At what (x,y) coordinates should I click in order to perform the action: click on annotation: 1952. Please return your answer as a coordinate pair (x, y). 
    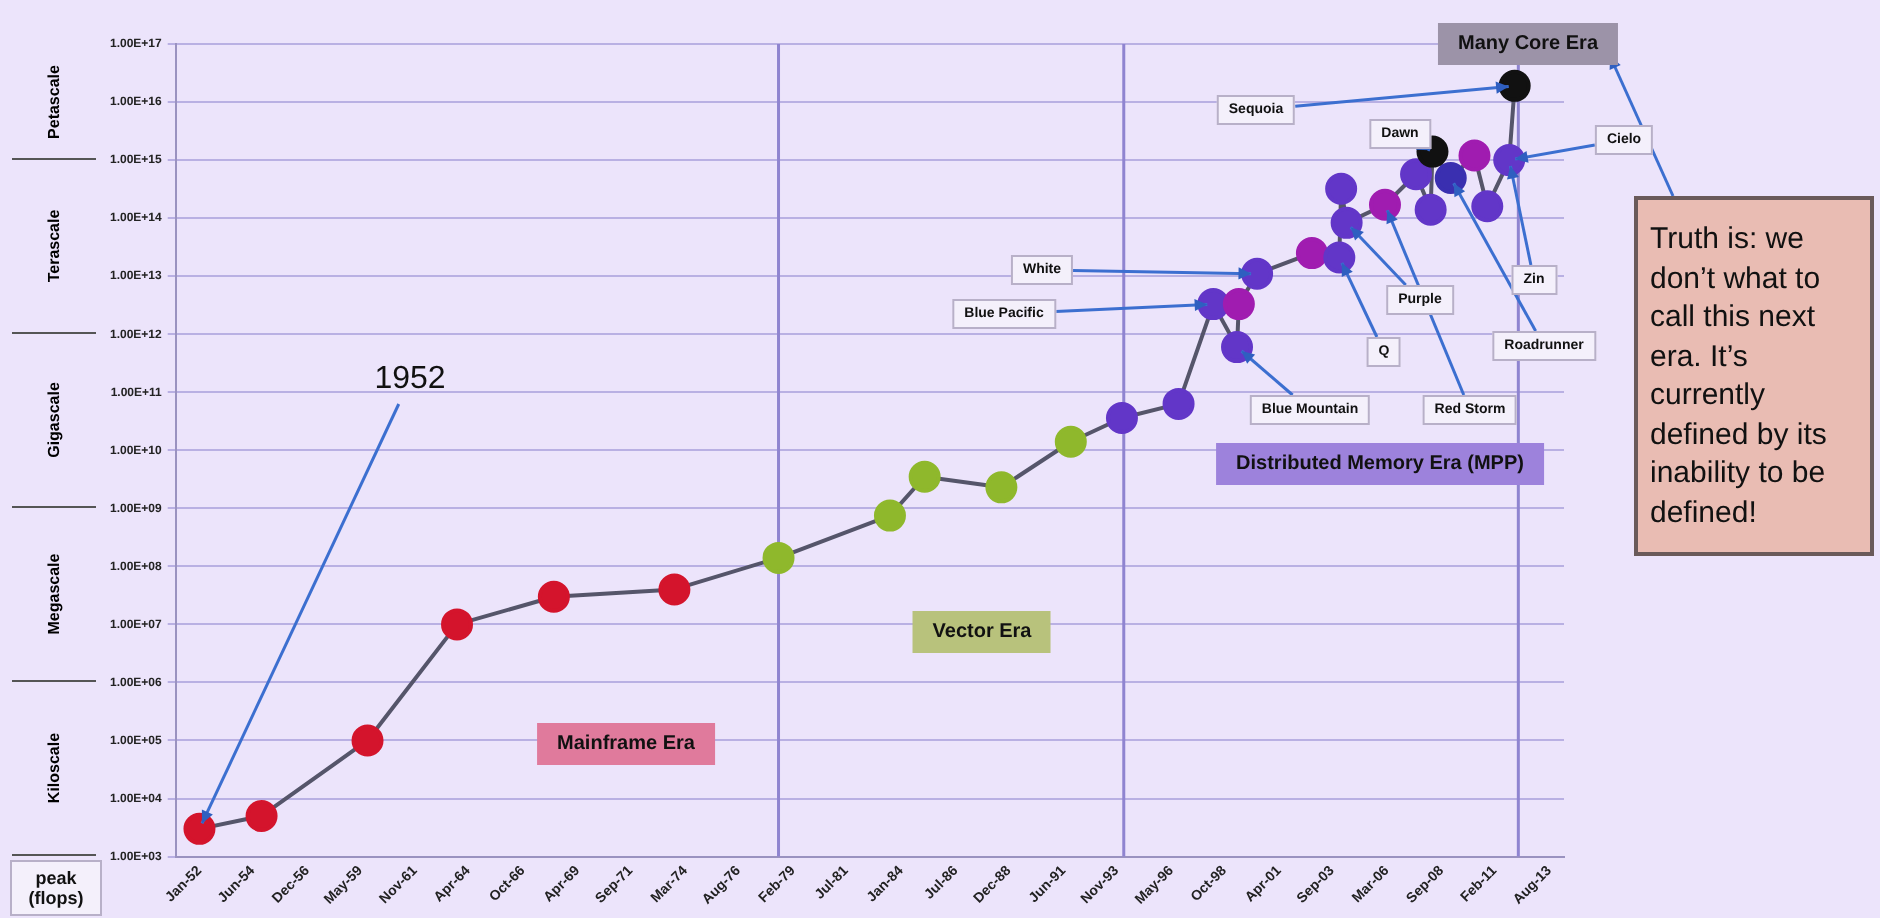
    Looking at the image, I should click on (410, 380).